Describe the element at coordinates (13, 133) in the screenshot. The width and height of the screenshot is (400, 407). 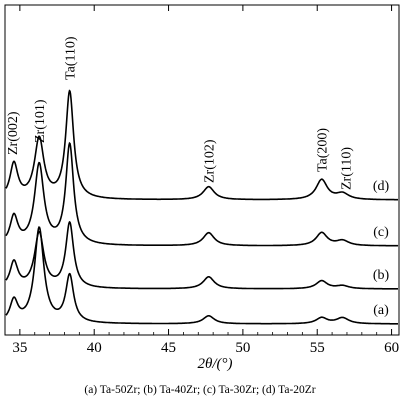
I see `peak-annotation-0: Zr(002)` at that location.